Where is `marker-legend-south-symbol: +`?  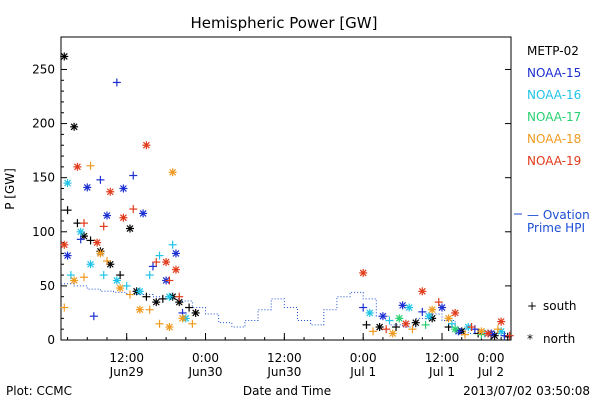
marker-legend-south-symbol: + is located at coordinates (532, 306).